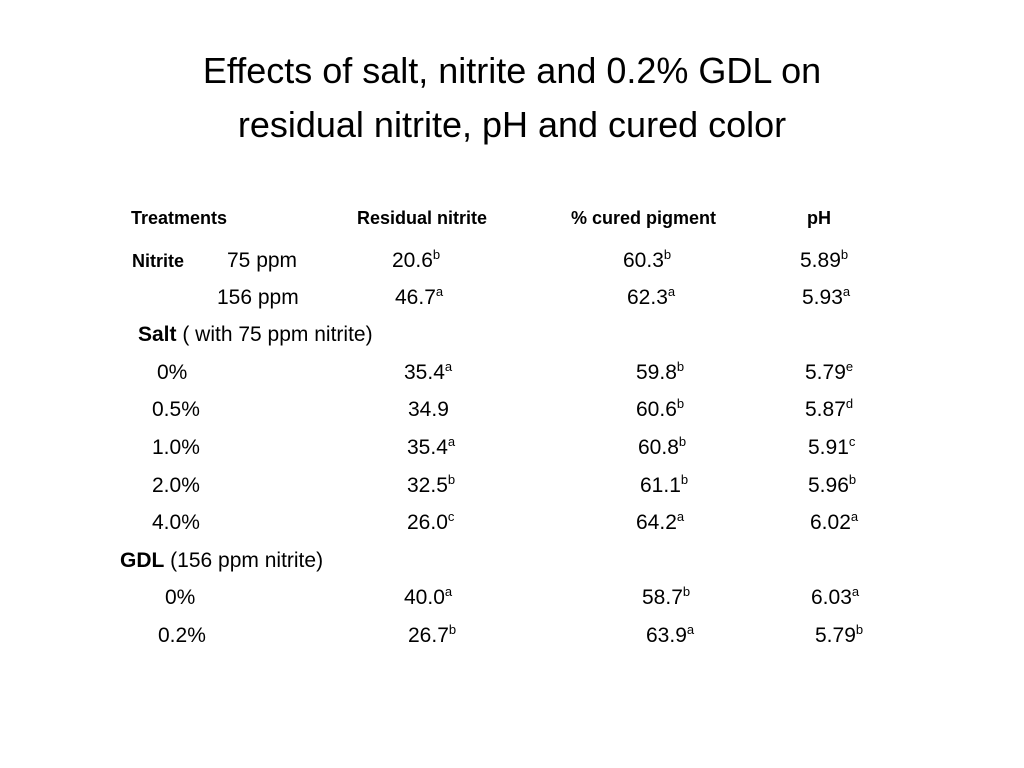 This screenshot has width=1024, height=768. I want to click on data-cell: 6.02a, so click(834, 523).